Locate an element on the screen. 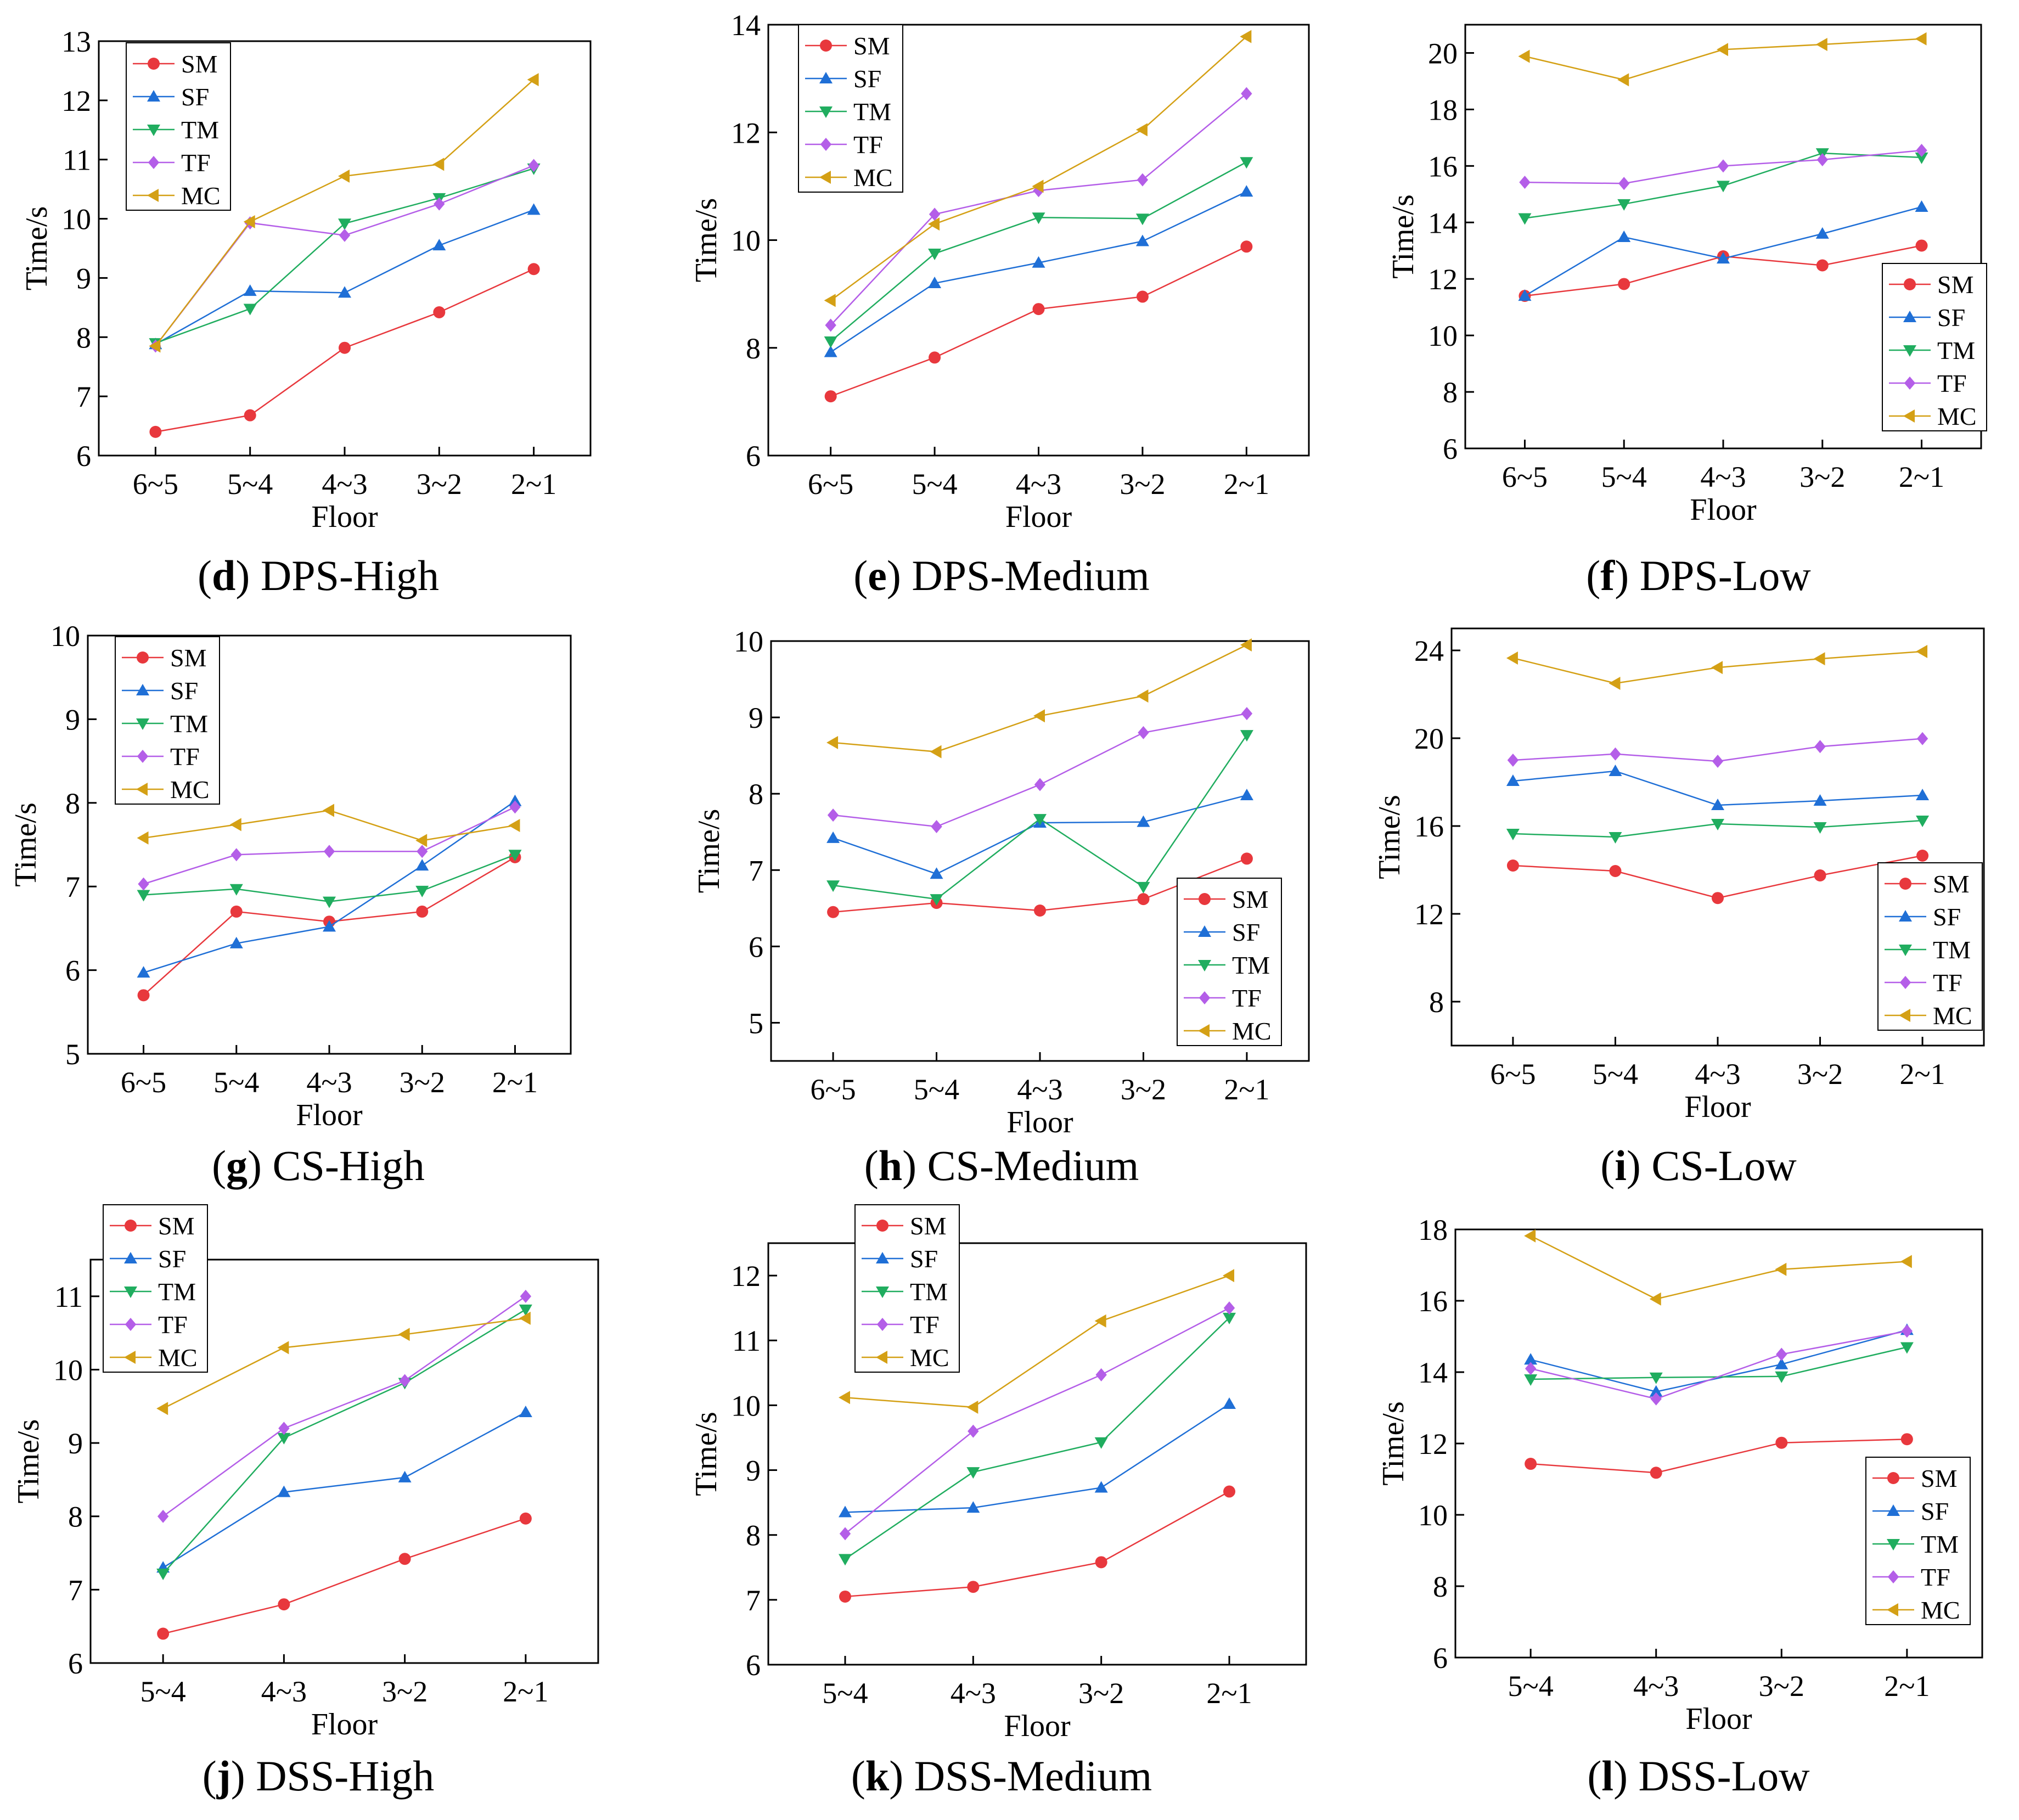 The image size is (2019, 1820). legend-label-sm: SM is located at coordinates (871, 46).